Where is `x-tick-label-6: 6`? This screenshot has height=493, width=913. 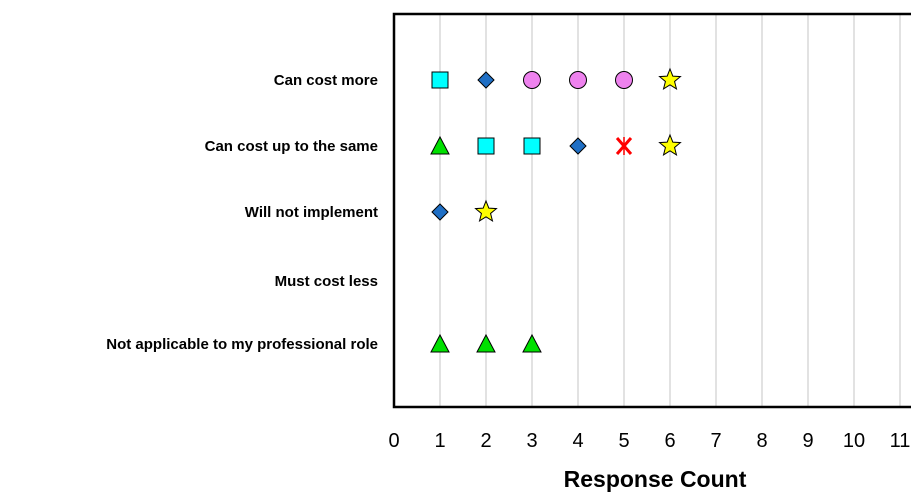
x-tick-label-6: 6 is located at coordinates (669, 441).